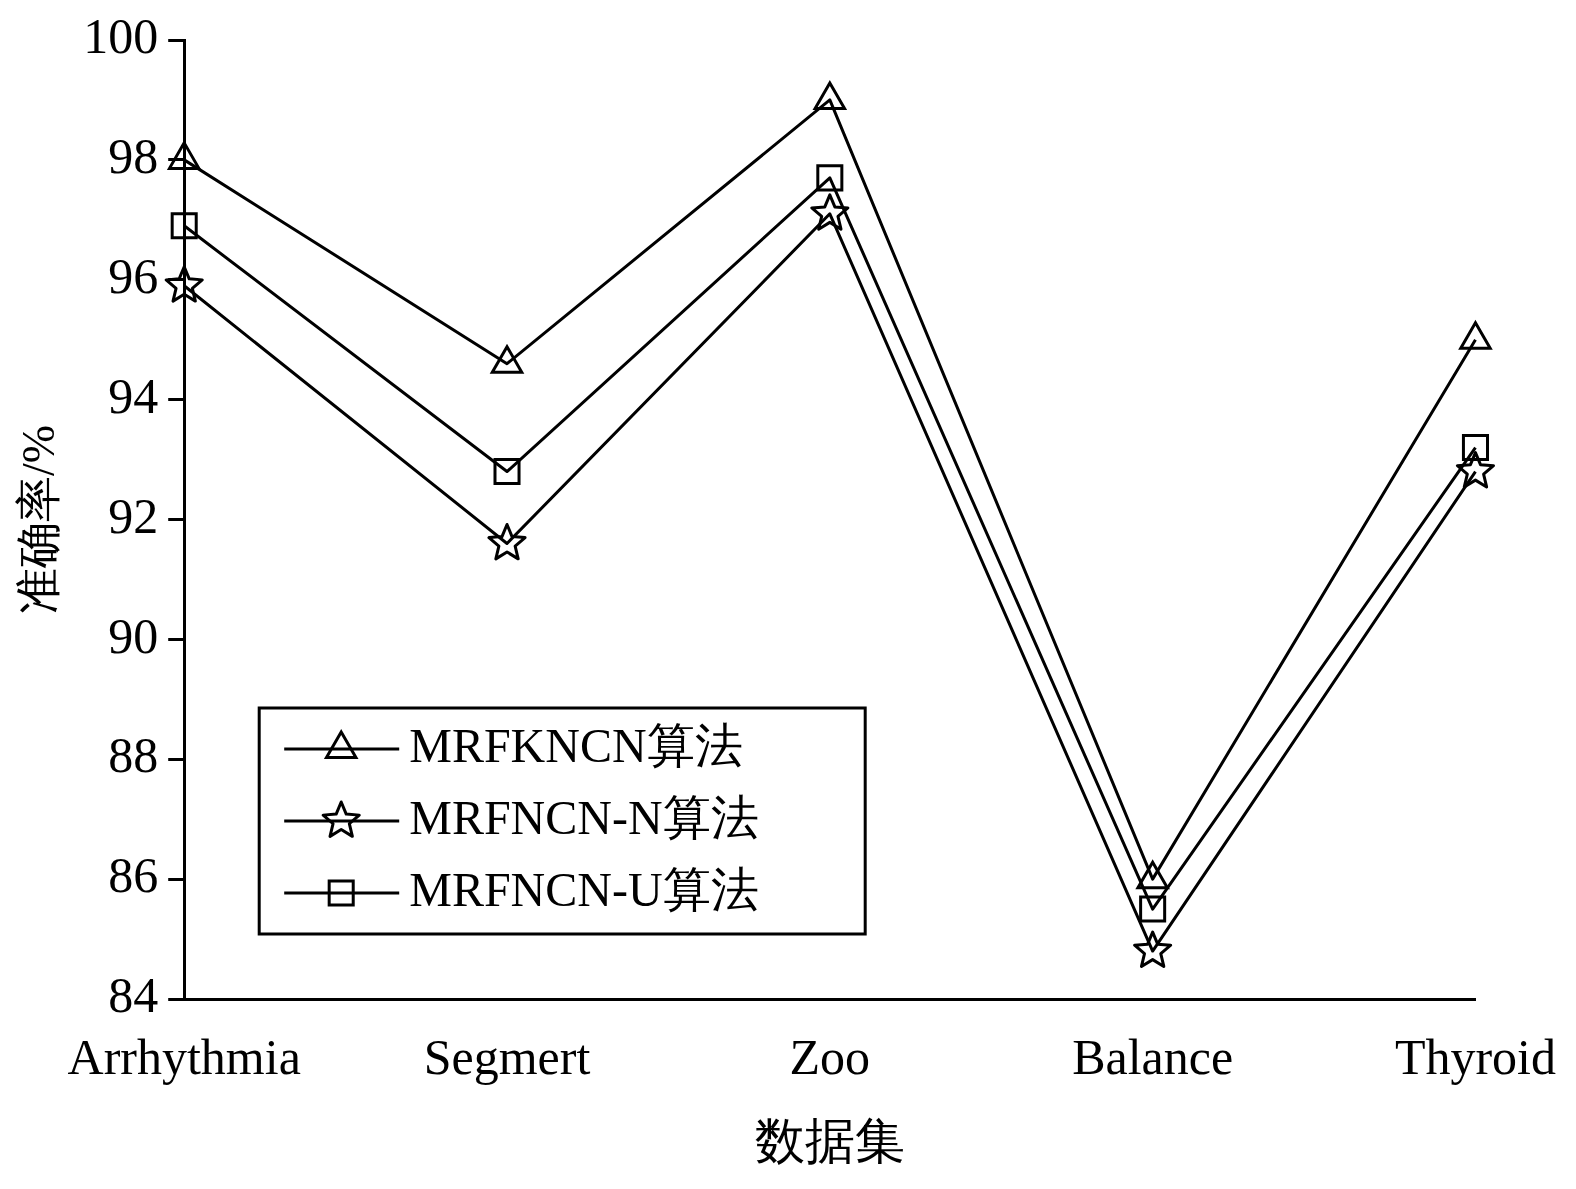 This screenshot has width=1576, height=1189. Describe the element at coordinates (584, 817) in the screenshot. I see `legend-label: MRFNCN-N算法` at that location.